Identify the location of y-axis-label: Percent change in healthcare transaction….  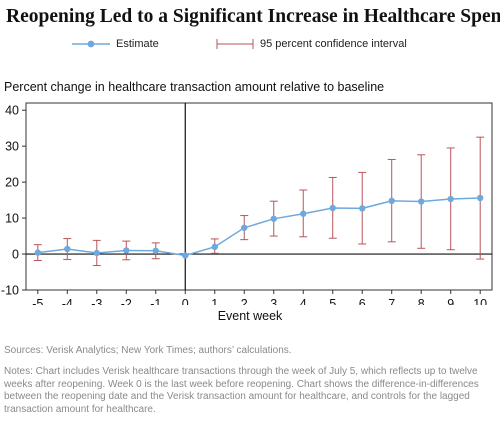
(194, 87).